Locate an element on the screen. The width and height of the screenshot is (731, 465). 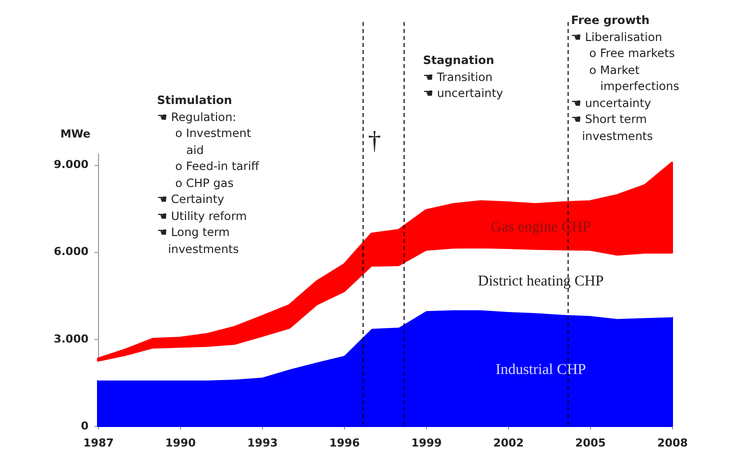
y-tick-label: 0 is located at coordinates (84, 426).